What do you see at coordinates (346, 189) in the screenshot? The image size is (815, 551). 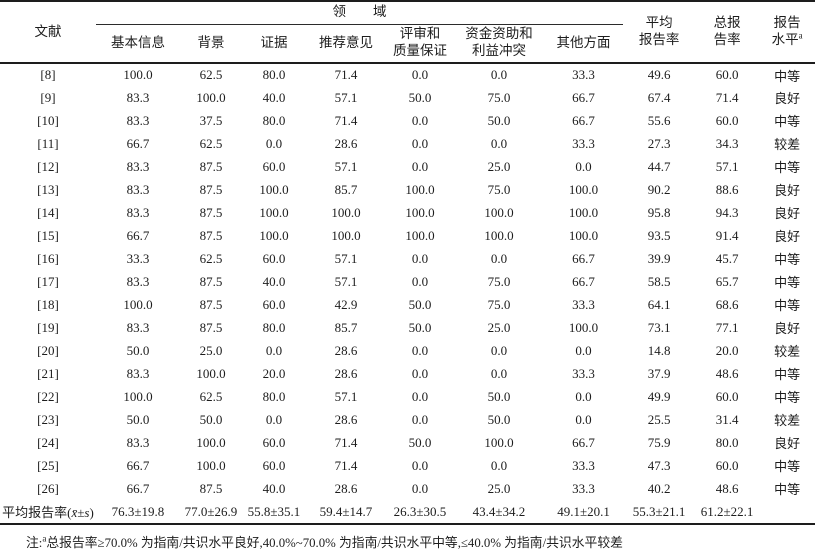 I see `cell-rate-value: 85.7` at bounding box center [346, 189].